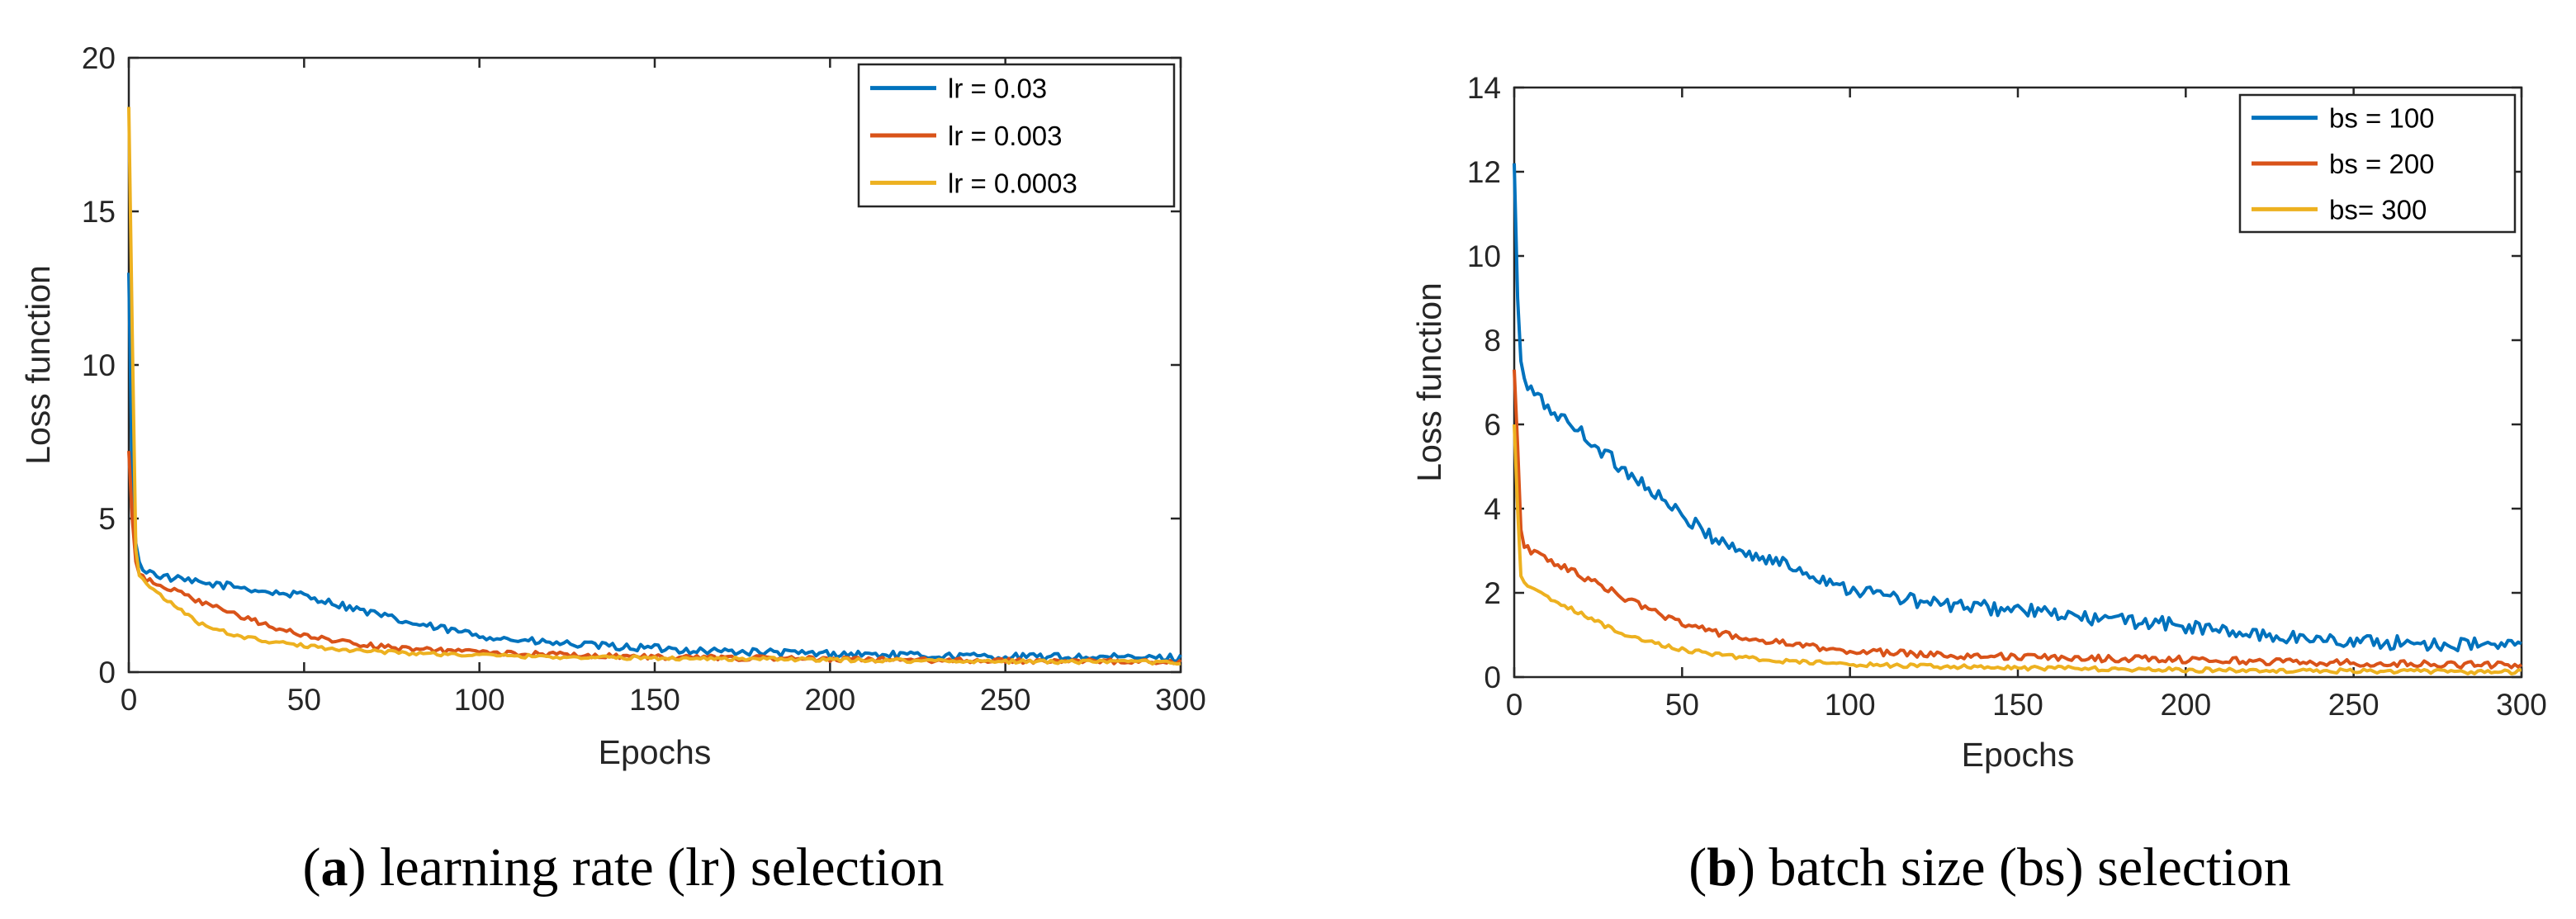 This screenshot has height=919, width=2576. I want to click on x-tick-label-b-2: 100, so click(1850, 705).